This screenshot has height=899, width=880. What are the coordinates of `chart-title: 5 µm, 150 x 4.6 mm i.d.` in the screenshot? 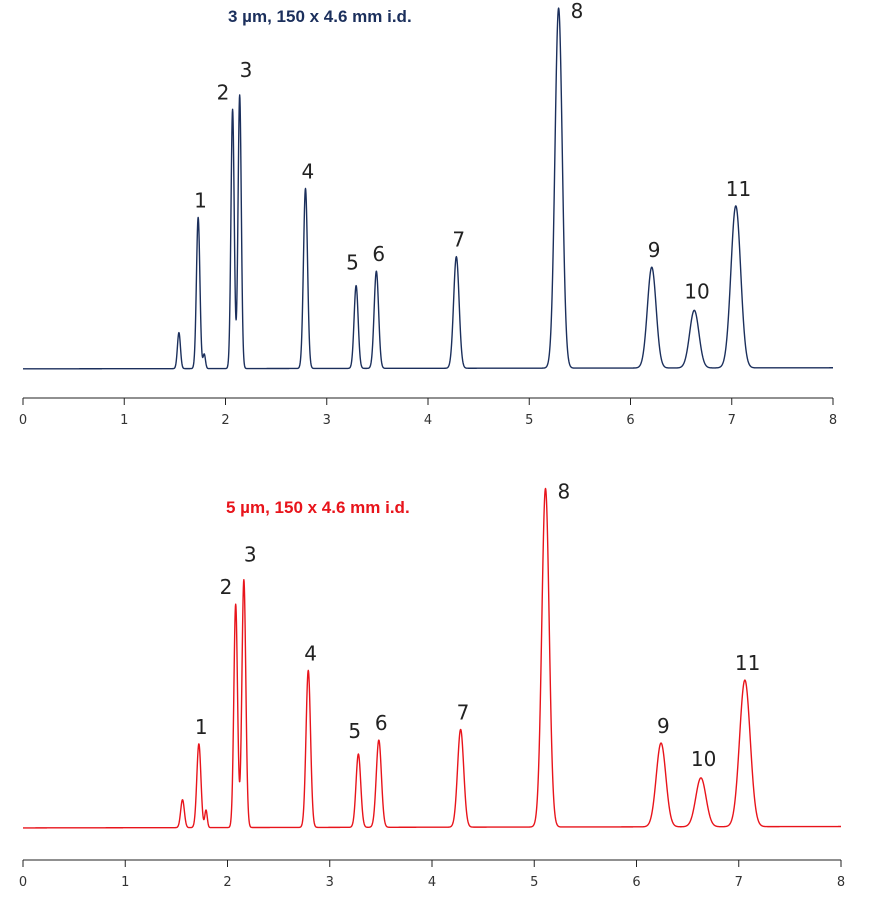 It's located at (318, 507).